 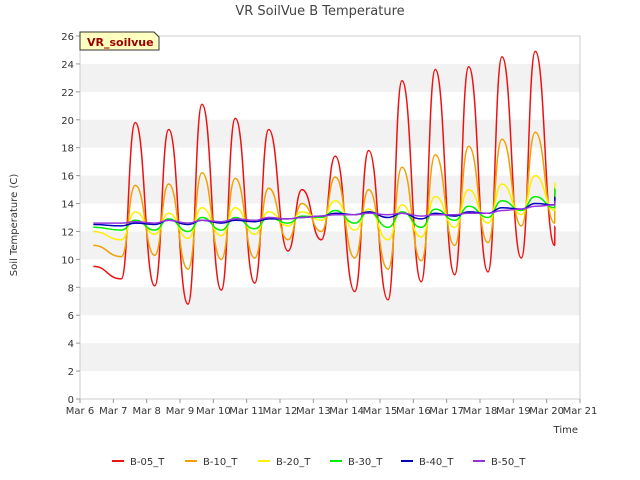 What do you see at coordinates (67, 205) in the screenshot?
I see `y-tick-label: 14` at bounding box center [67, 205].